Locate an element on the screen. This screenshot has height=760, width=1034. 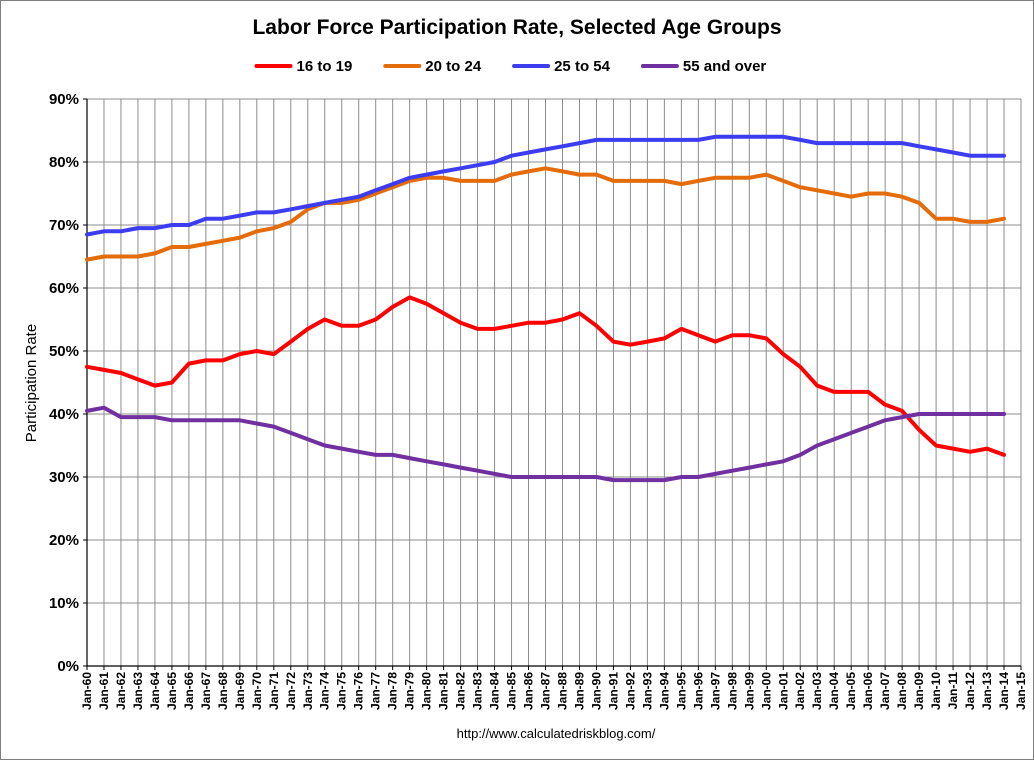
x-tick-label: Jan-78 is located at coordinates (393, 691).